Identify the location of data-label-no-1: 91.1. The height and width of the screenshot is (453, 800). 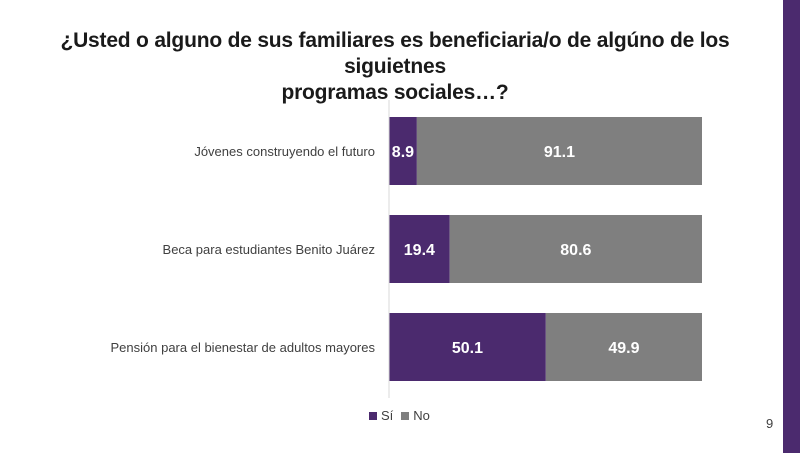
(559, 152).